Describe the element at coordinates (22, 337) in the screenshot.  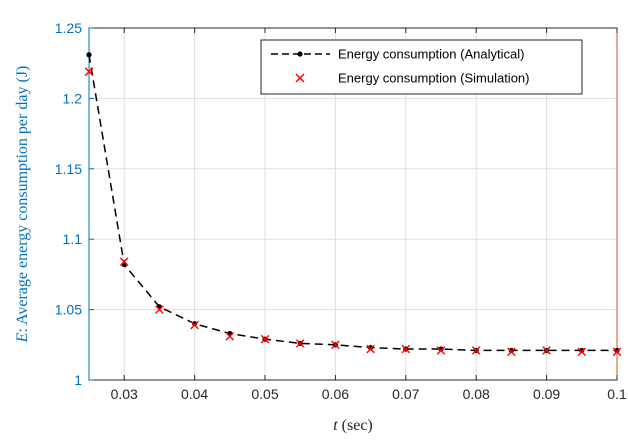
I see `y-axis-var: E` at that location.